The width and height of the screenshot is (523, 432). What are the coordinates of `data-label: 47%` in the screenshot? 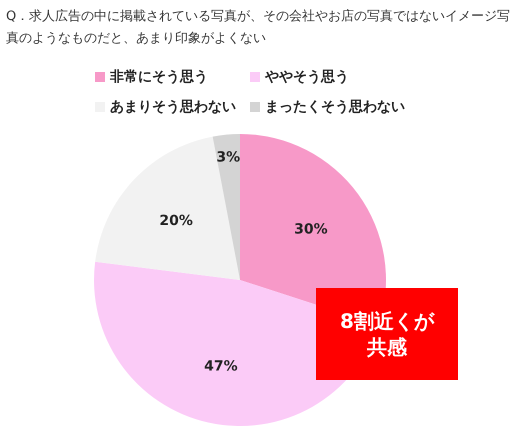 It's located at (221, 366).